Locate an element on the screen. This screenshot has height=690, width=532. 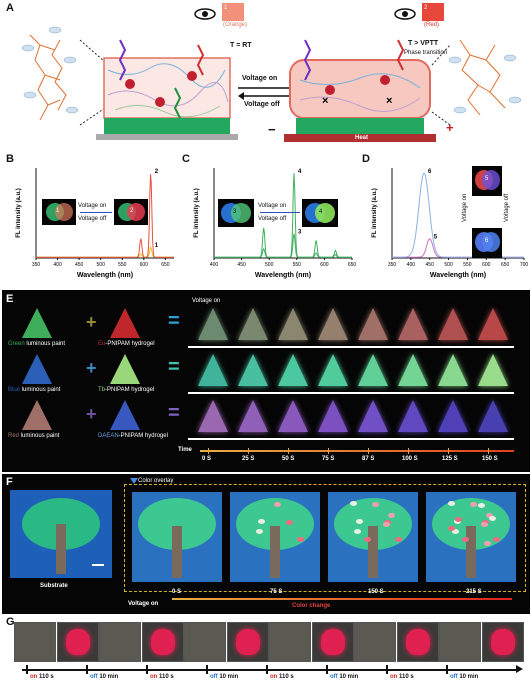
paint-label: Blue luminous paint is located at coordinates (34, 390).